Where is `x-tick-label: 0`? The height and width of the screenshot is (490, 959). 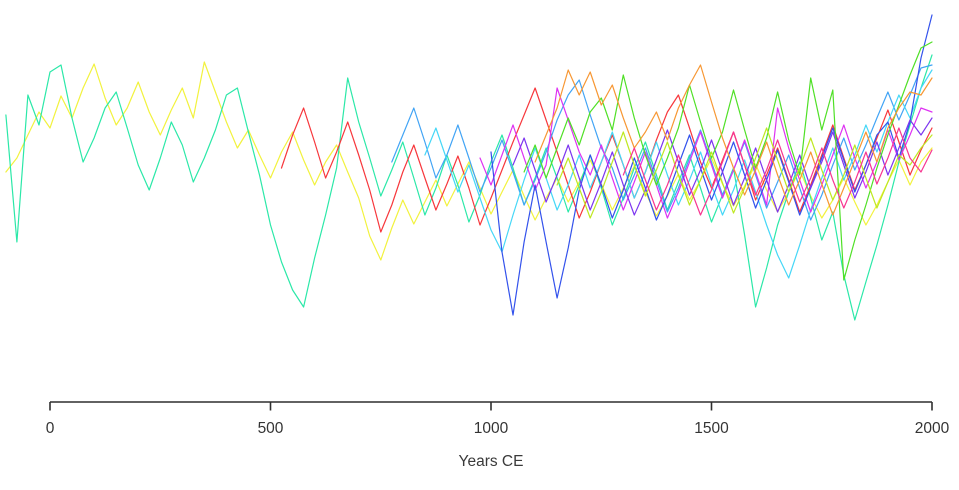 x-tick-label: 0 is located at coordinates (50, 428).